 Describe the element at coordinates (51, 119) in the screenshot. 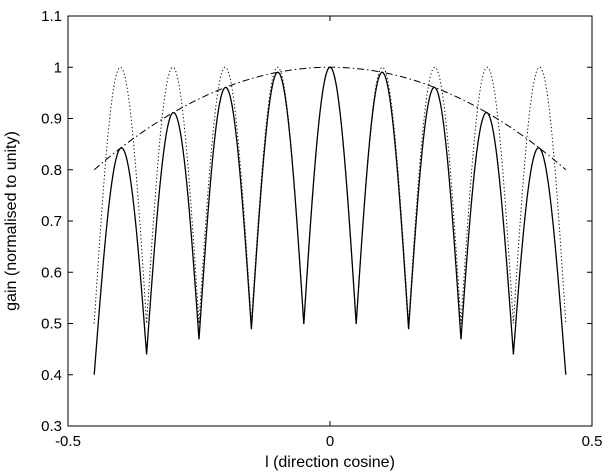

I see `y-tick-label: 0.9` at that location.